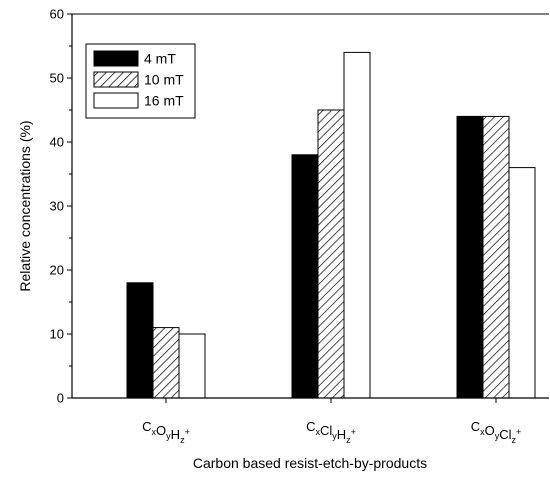 This screenshot has height=481, width=550. Describe the element at coordinates (166, 432) in the screenshot. I see `category-label-1: CxOyHz+` at that location.